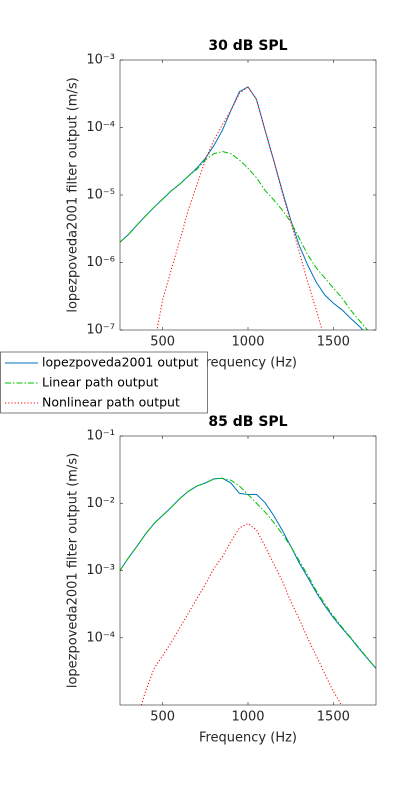 This screenshot has width=417, height=792. What do you see at coordinates (100, 382) in the screenshot?
I see `legend-label: Linear path output` at bounding box center [100, 382].